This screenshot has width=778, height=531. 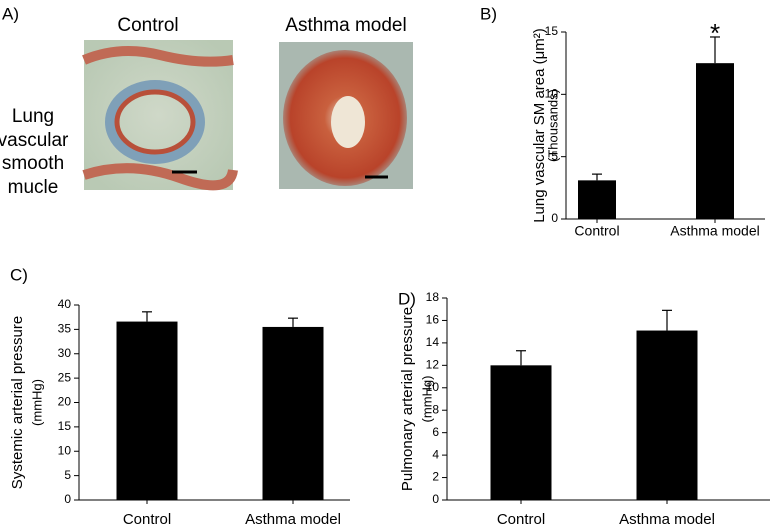 What do you see at coordinates (65, 402) in the screenshot?
I see `y-tick-label: 20` at bounding box center [65, 402].